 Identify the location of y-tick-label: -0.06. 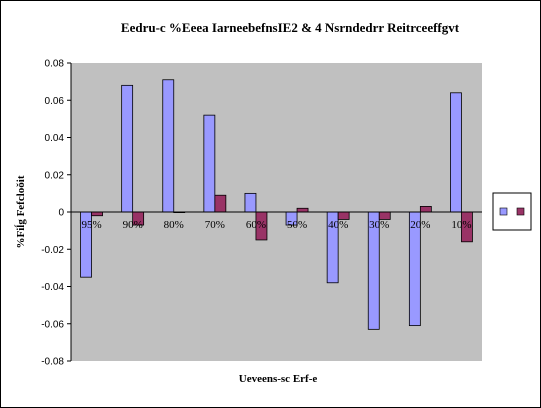
(52, 324).